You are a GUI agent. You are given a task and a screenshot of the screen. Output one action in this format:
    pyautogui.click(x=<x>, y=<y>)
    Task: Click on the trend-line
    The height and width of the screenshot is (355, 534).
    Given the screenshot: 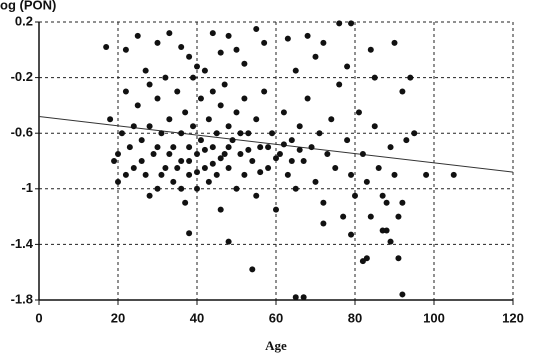 What is the action you would take?
    pyautogui.click(x=276, y=144)
    